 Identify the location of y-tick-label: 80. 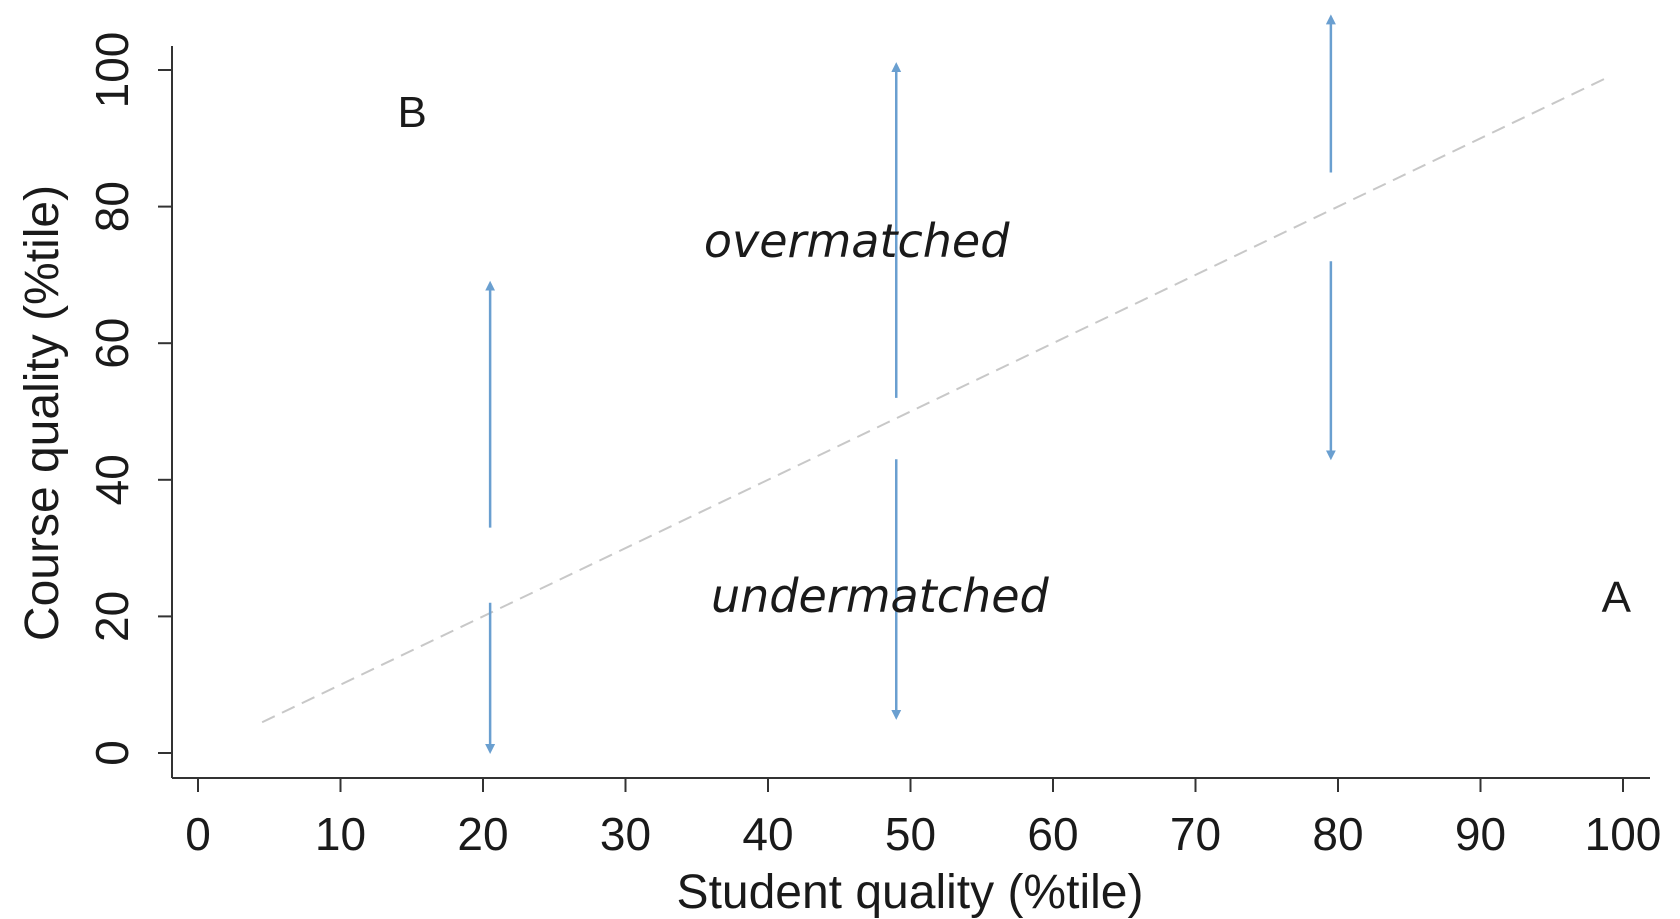
(112, 206).